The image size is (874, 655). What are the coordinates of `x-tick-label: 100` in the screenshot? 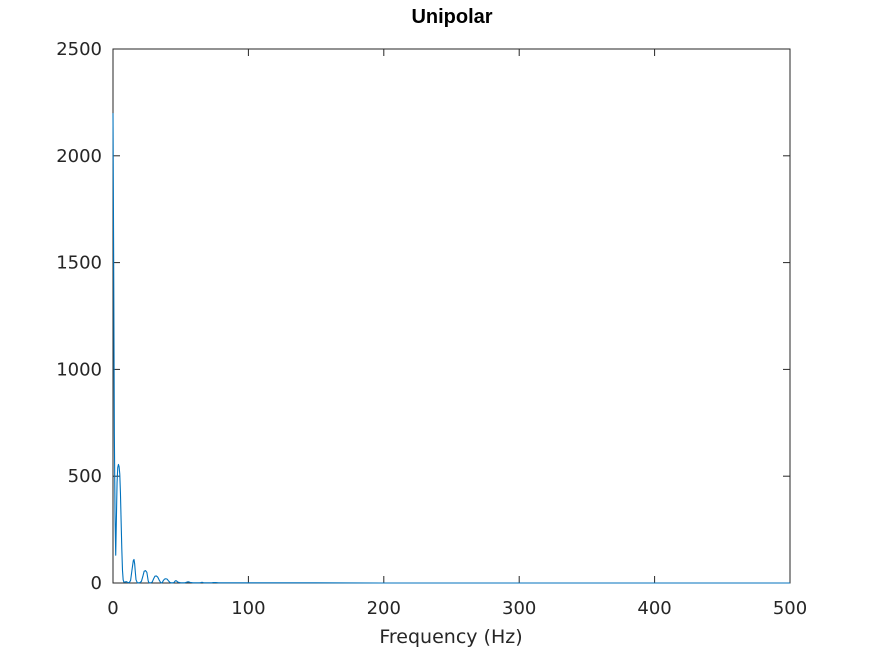 It's located at (248, 608).